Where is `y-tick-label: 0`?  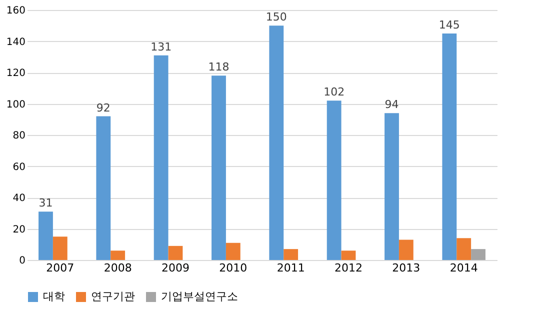 y-tick-label: 0 is located at coordinates (22, 261).